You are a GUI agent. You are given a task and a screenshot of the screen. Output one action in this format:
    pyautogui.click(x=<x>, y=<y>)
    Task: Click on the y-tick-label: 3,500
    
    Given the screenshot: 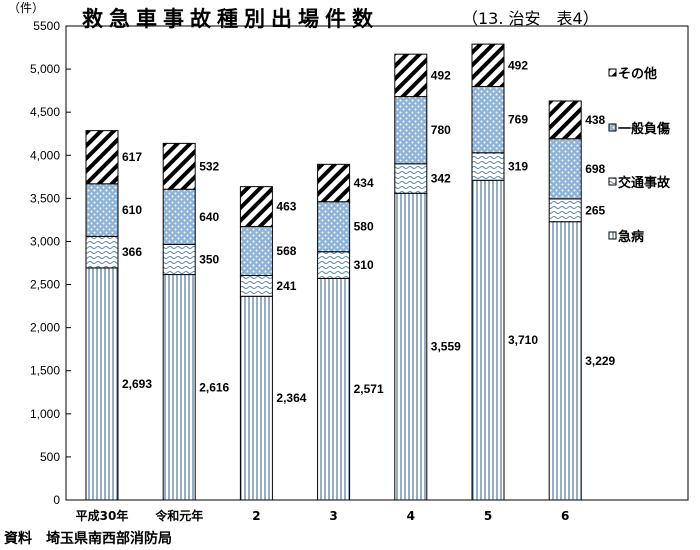 What is the action you would take?
    pyautogui.click(x=45, y=198)
    